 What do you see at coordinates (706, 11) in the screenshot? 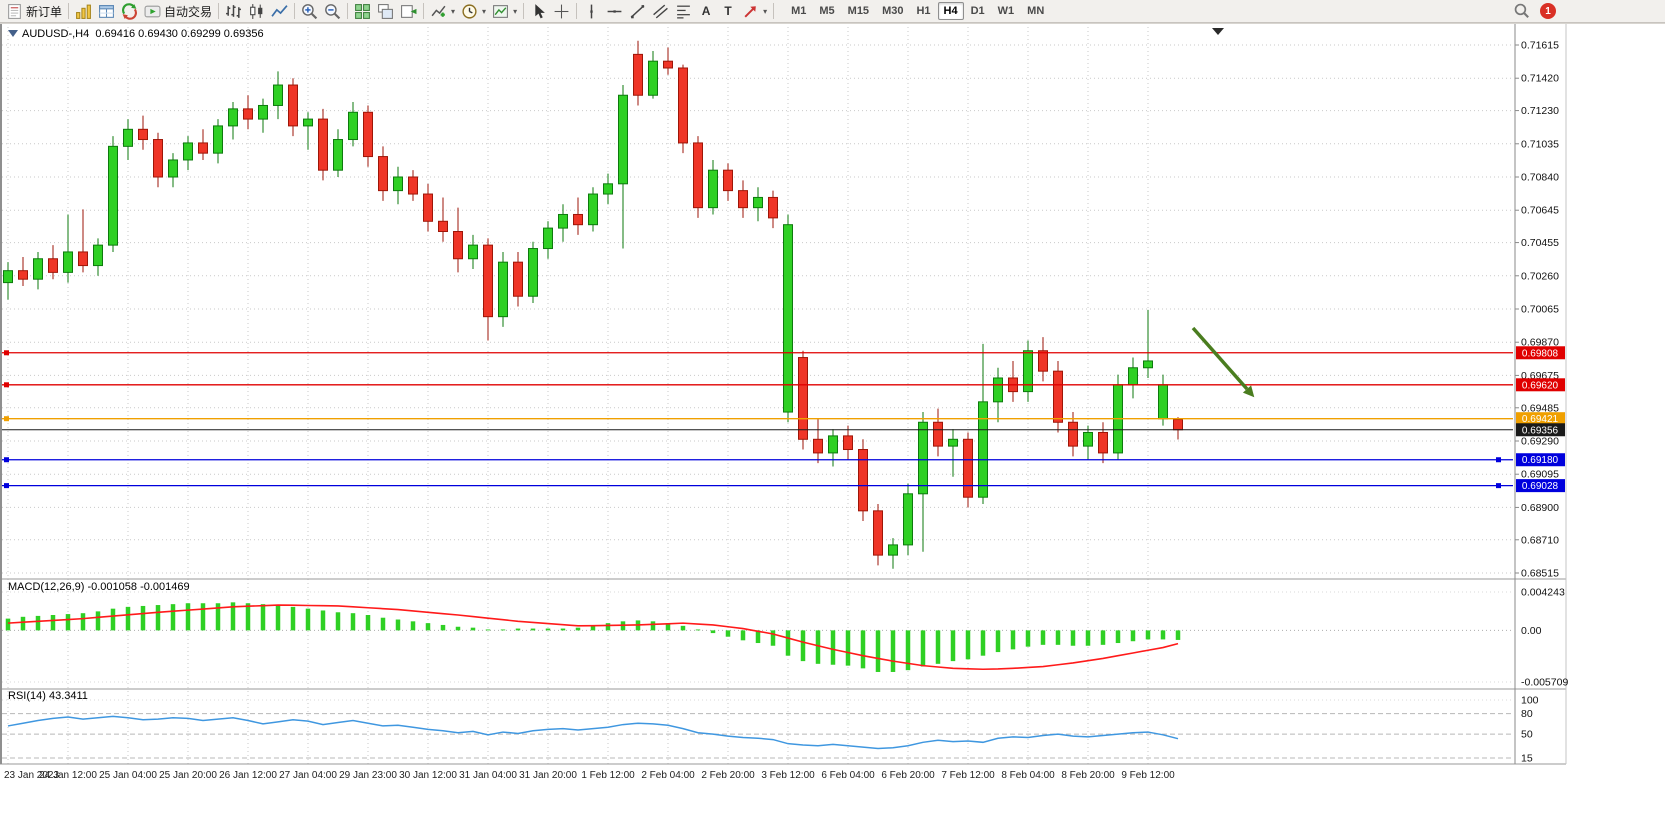
I see `text-button: A` at bounding box center [706, 11].